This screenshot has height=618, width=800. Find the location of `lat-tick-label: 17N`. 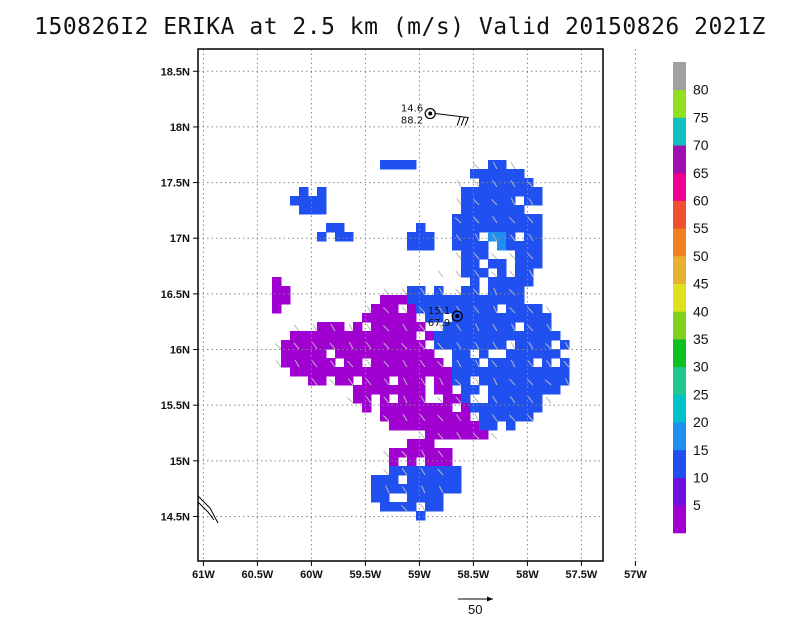

lat-tick-label: 17N is located at coordinates (180, 239).